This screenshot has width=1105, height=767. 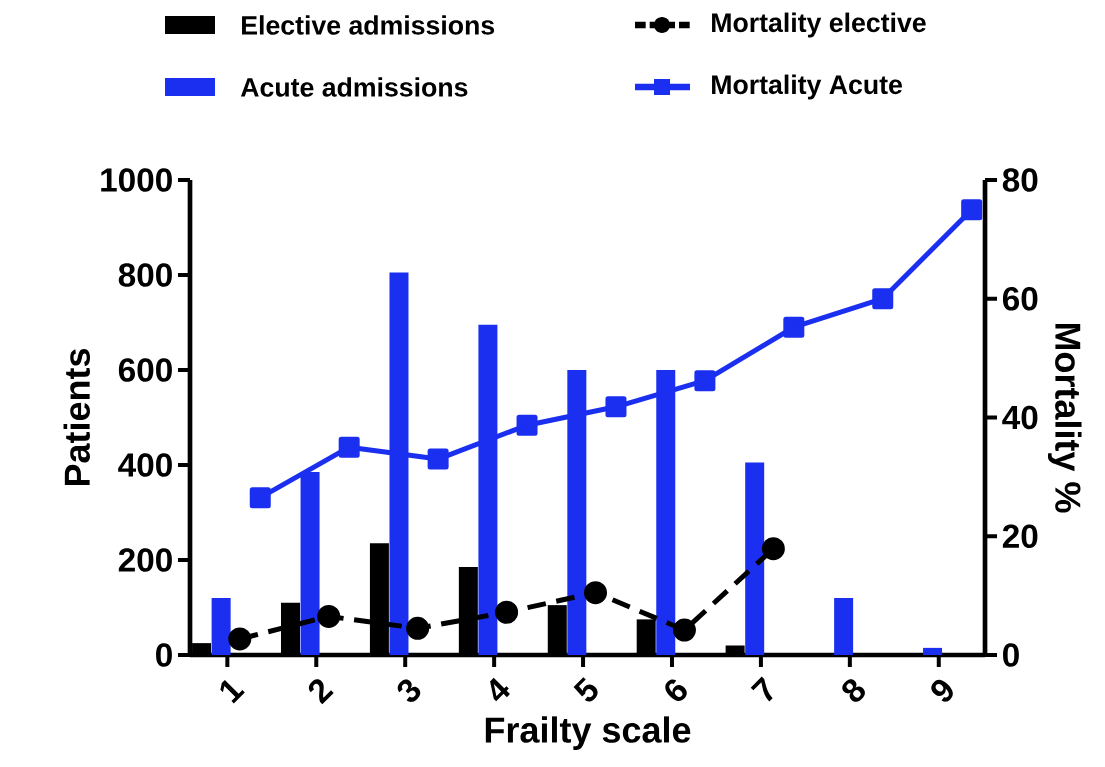 What do you see at coordinates (145, 560) in the screenshot?
I see `y-tick-label: 200` at bounding box center [145, 560].